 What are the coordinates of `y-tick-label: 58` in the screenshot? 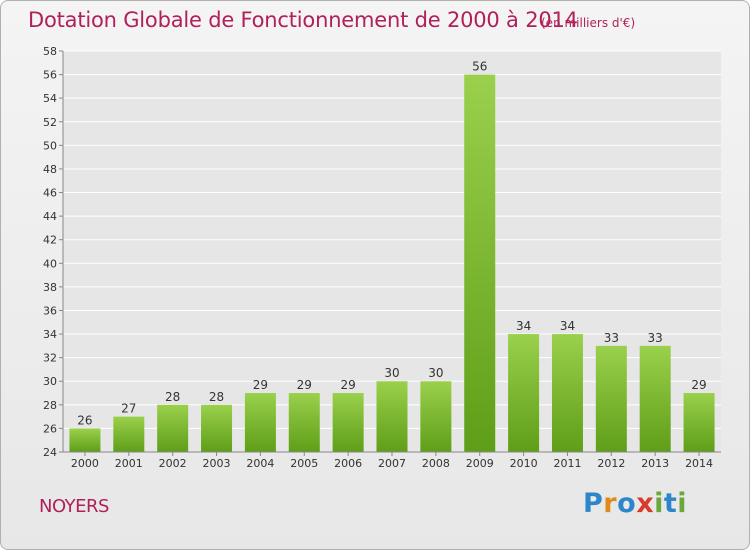 It's located at (50, 51).